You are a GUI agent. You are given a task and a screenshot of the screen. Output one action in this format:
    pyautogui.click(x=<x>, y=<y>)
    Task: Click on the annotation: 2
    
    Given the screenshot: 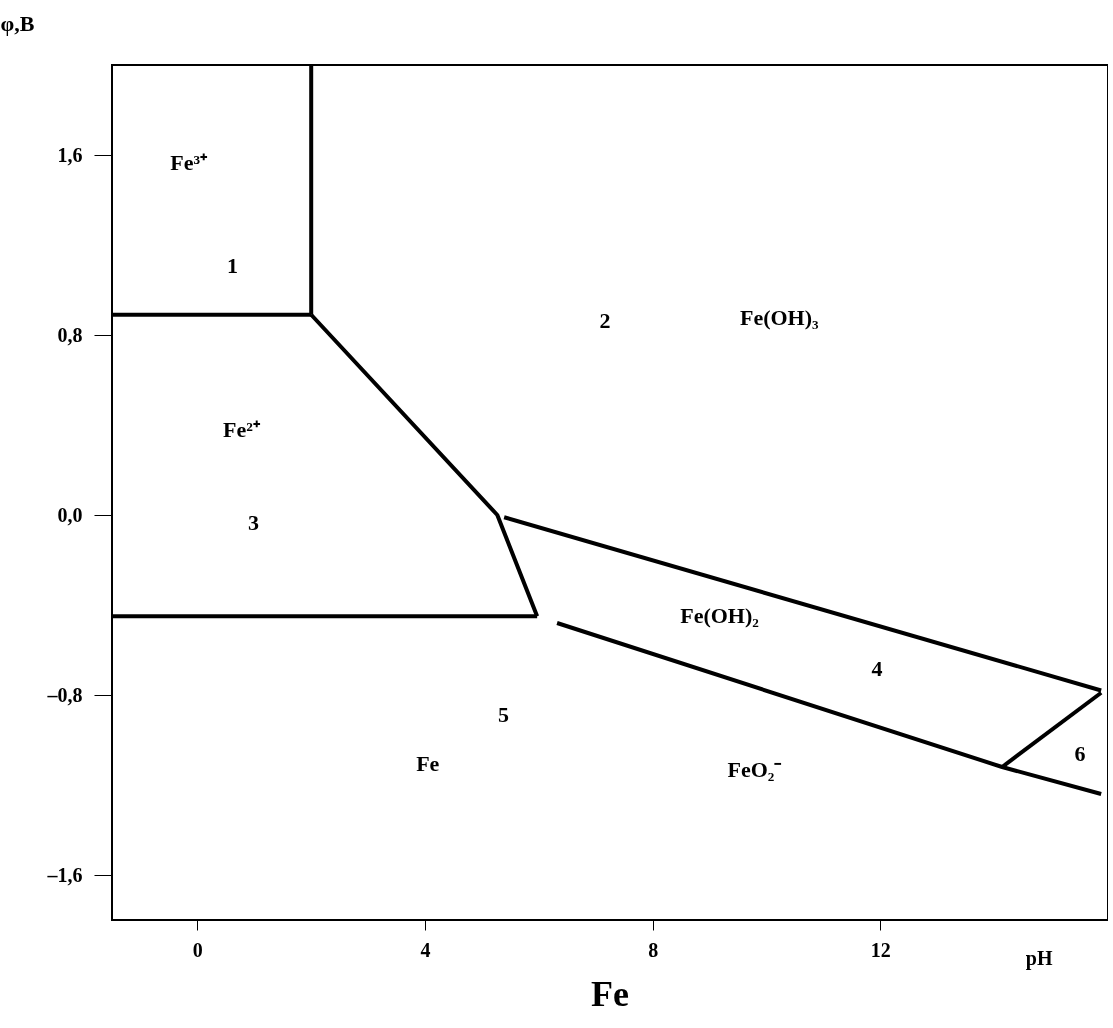 What is the action you would take?
    pyautogui.click(x=605, y=320)
    